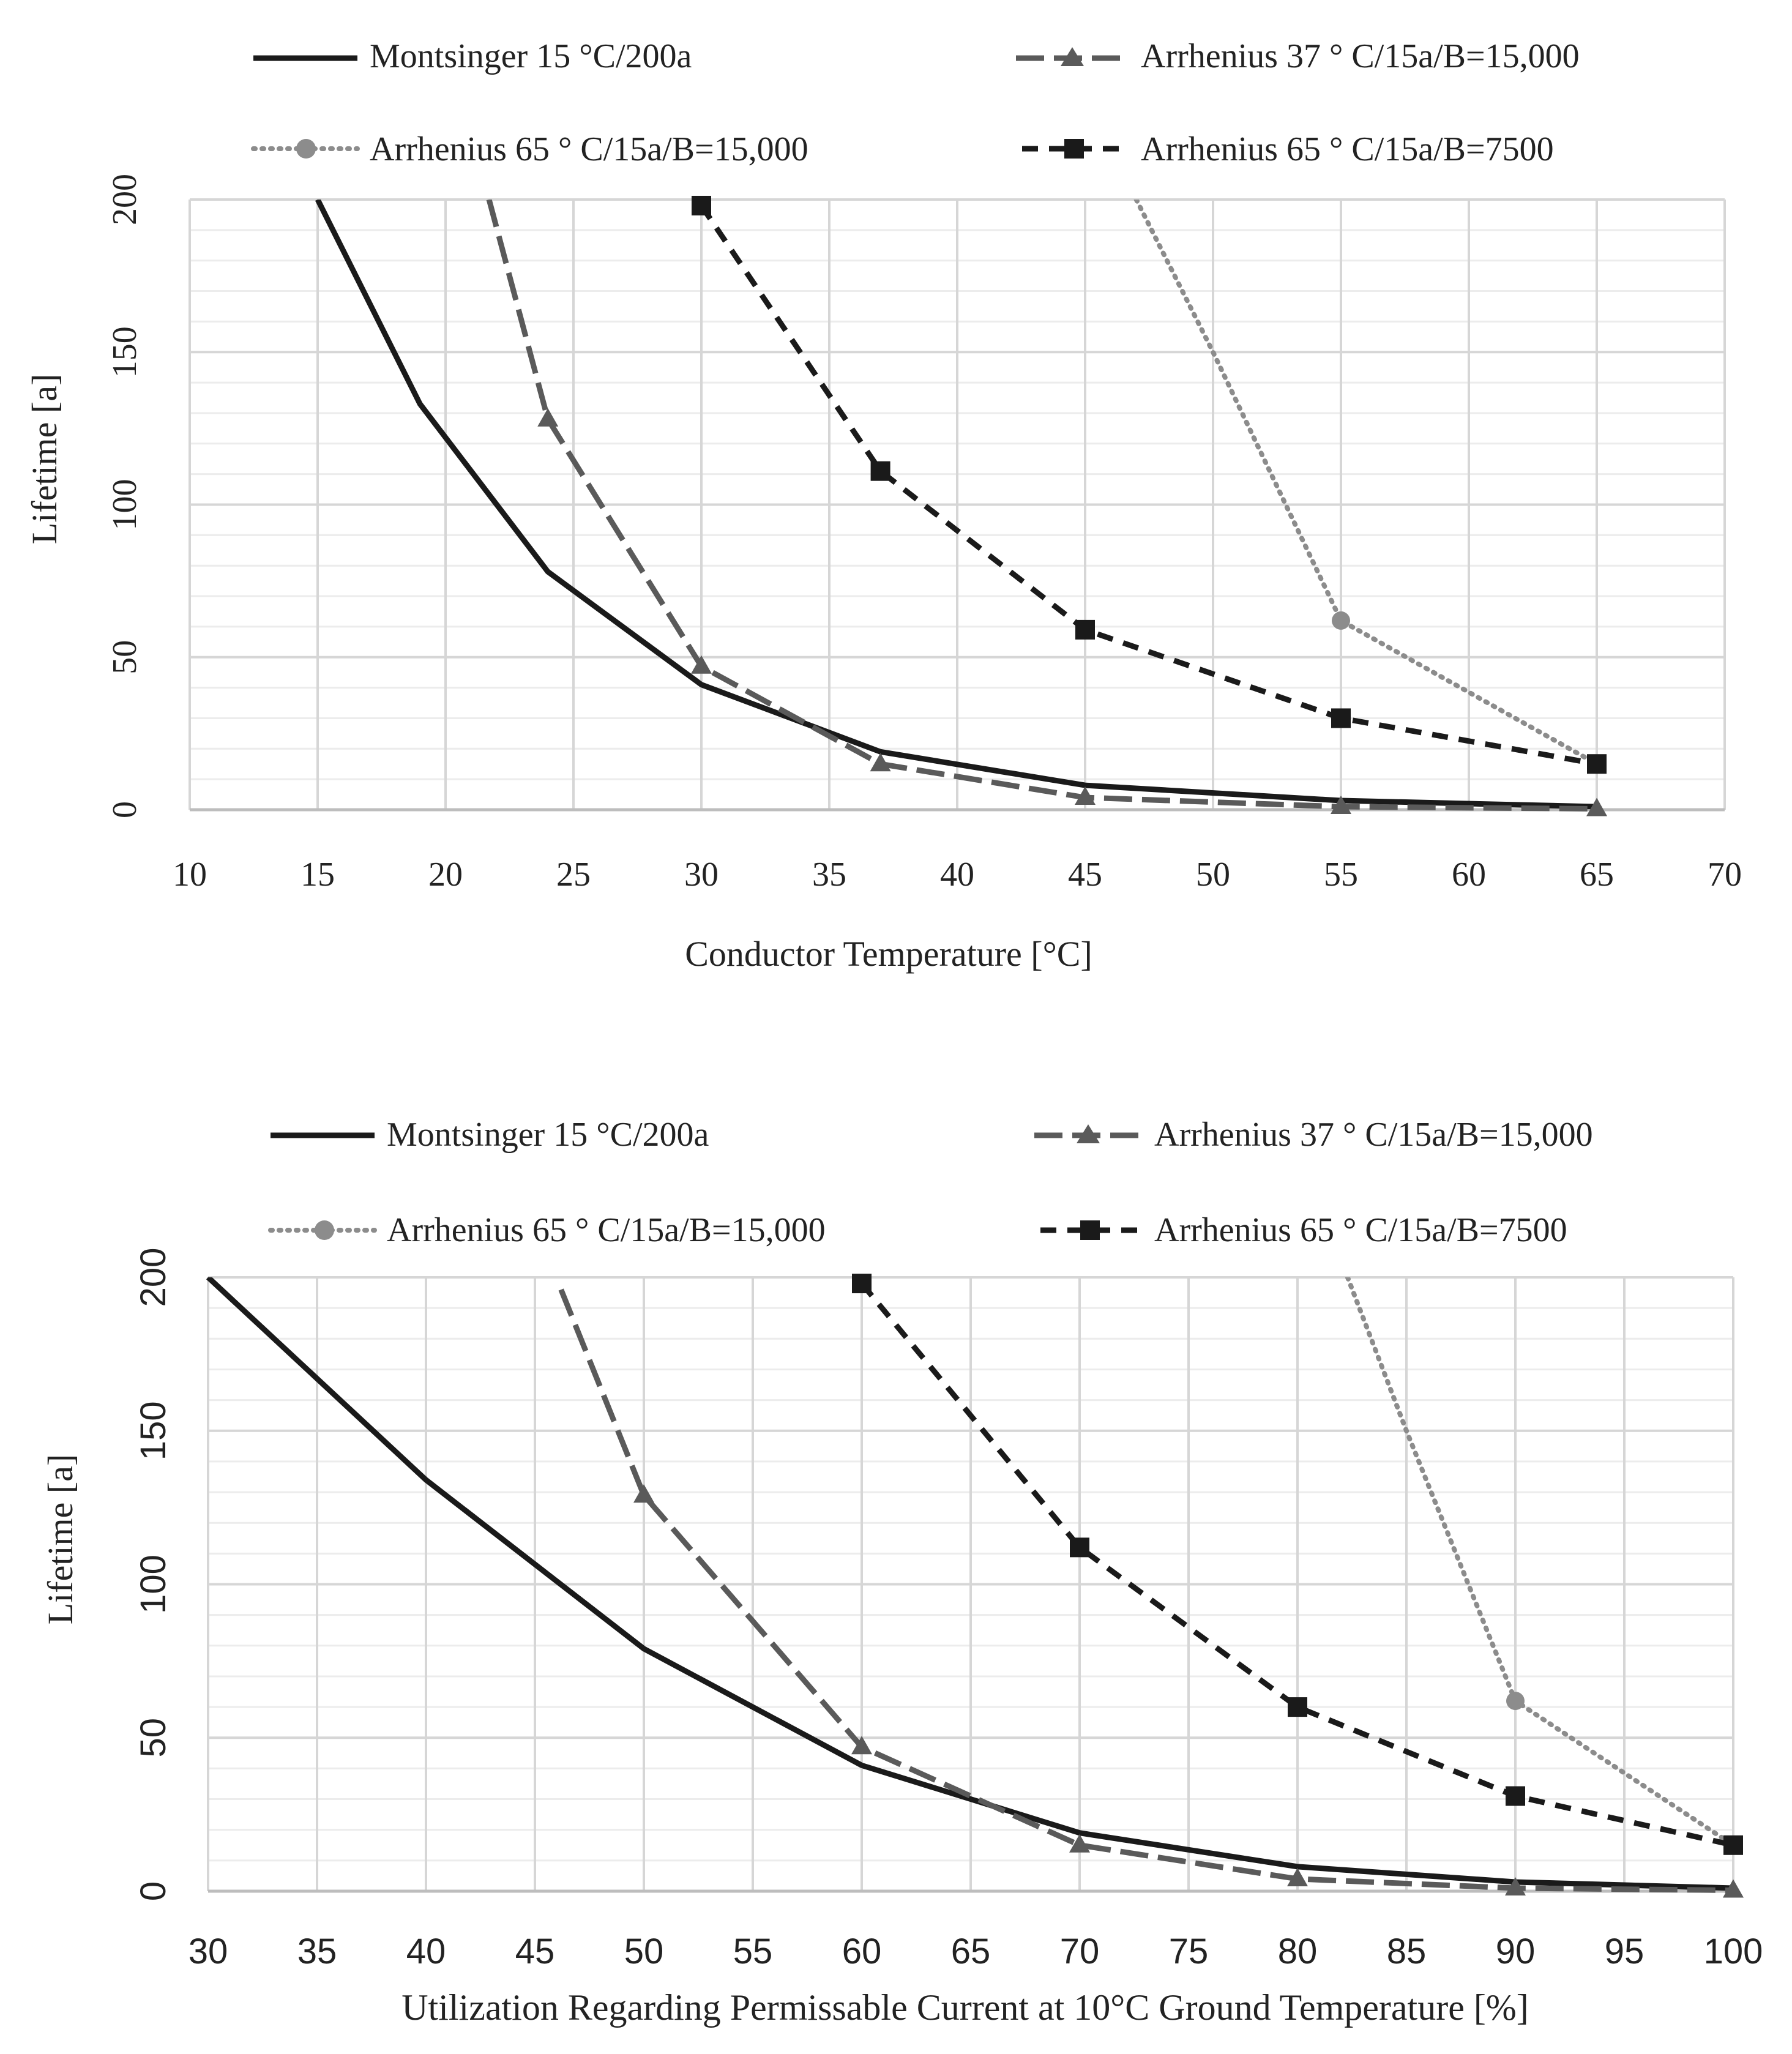 The height and width of the screenshot is (2054, 1792). What do you see at coordinates (971, 1951) in the screenshot?
I see `x-tick-label: 65` at bounding box center [971, 1951].